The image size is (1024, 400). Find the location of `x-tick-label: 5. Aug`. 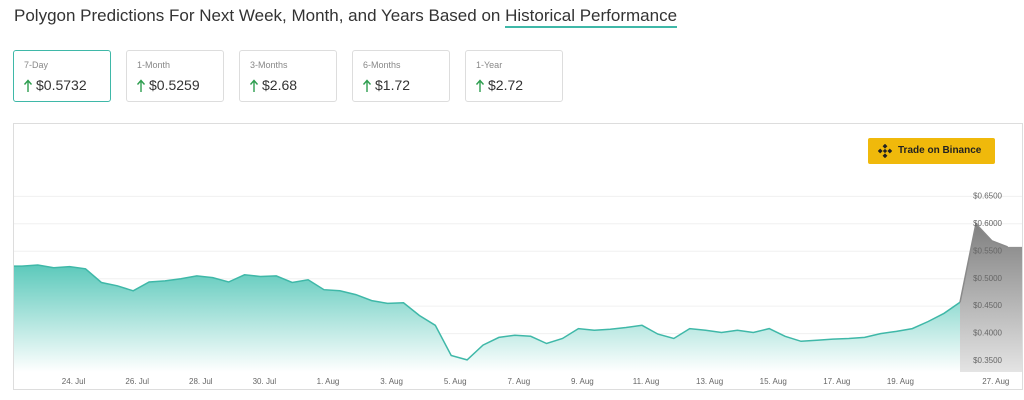

x-tick-label: 5. Aug is located at coordinates (455, 381).